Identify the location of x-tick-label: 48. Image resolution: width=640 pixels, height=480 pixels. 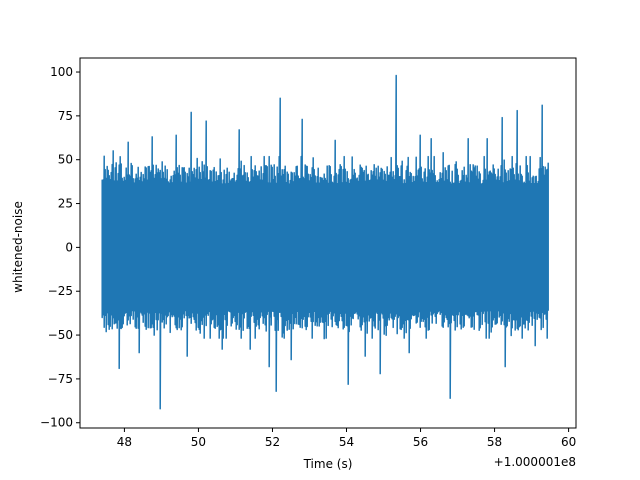
(124, 442).